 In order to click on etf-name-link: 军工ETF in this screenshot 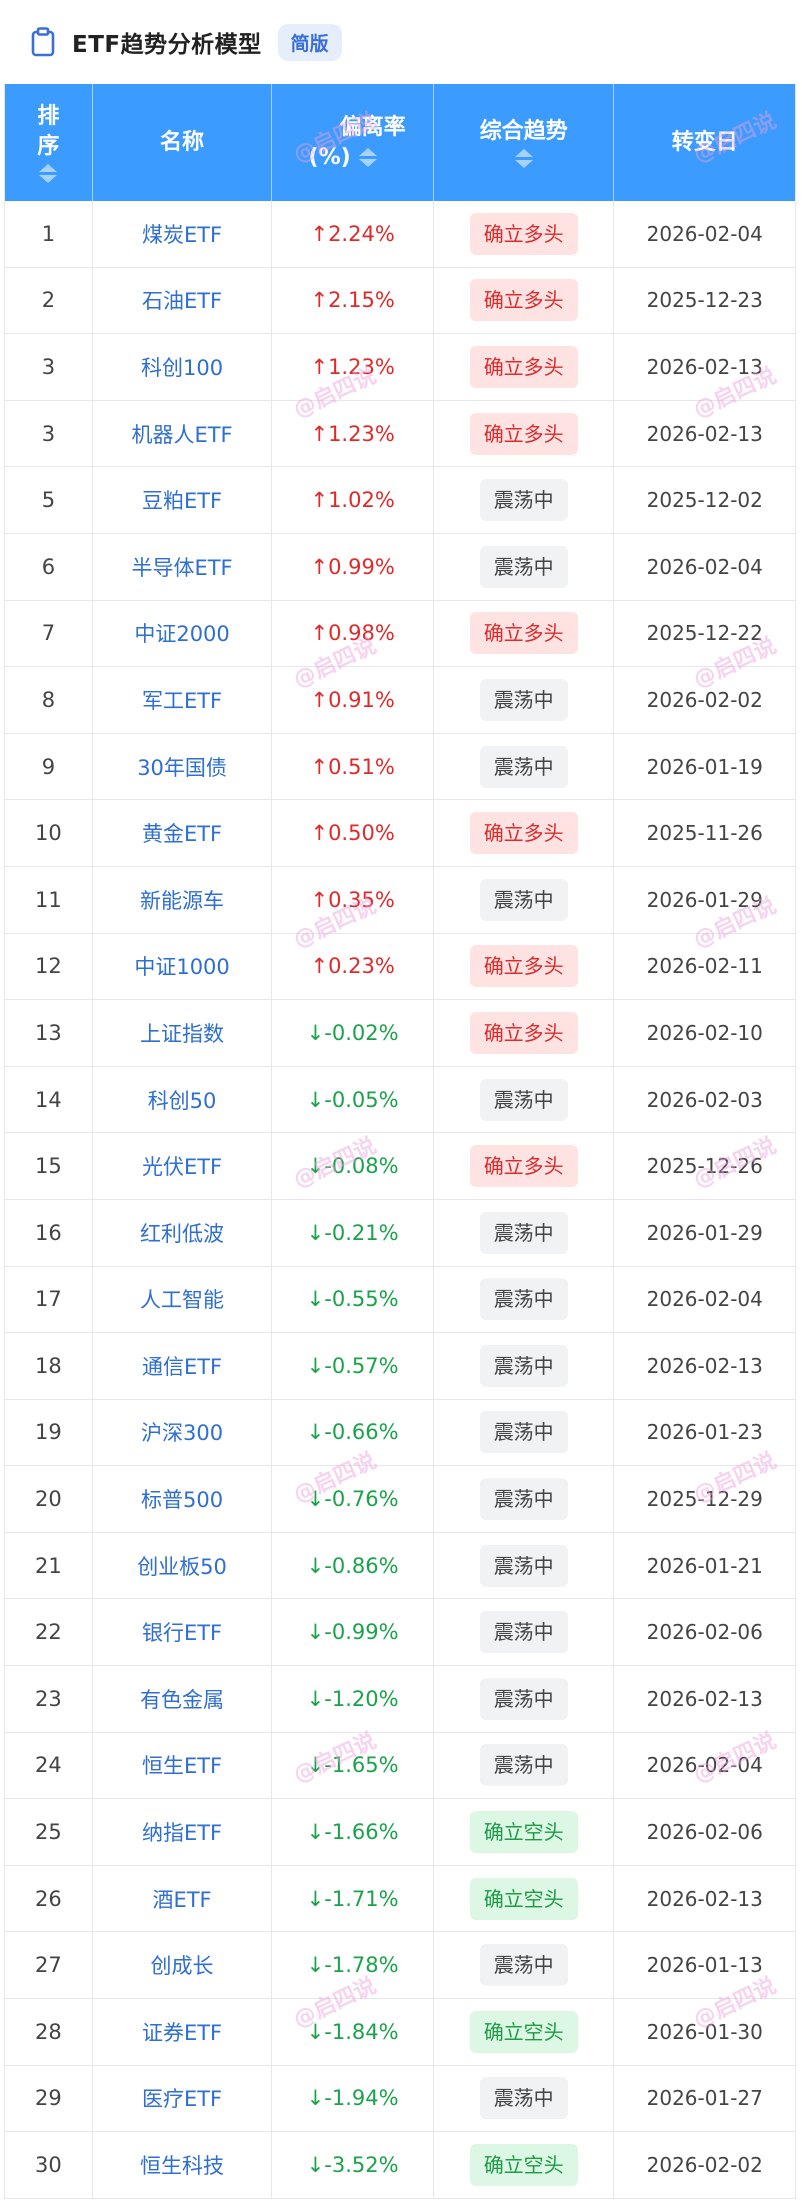, I will do `click(183, 700)`.